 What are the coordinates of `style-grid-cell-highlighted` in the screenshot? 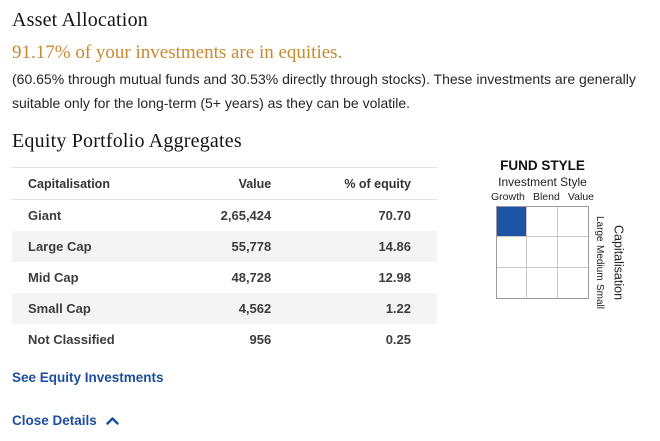 It's located at (512, 222).